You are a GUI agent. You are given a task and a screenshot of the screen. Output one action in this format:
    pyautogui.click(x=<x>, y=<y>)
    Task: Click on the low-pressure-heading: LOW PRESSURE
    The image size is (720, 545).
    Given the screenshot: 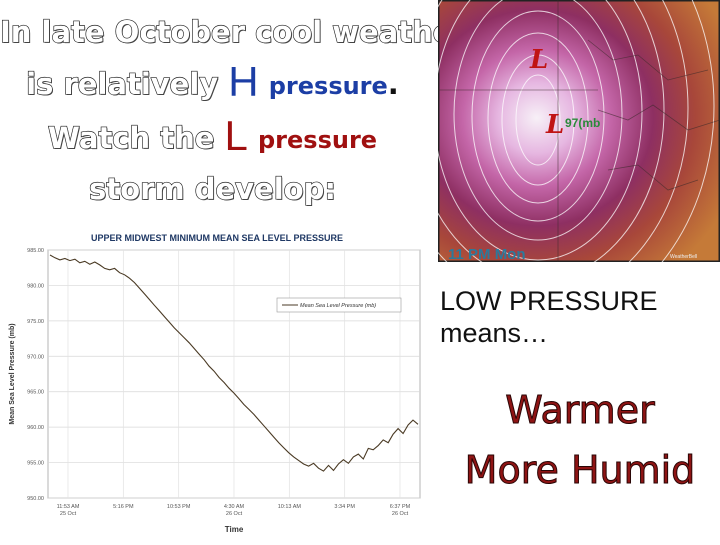 What is the action you would take?
    pyautogui.click(x=549, y=301)
    